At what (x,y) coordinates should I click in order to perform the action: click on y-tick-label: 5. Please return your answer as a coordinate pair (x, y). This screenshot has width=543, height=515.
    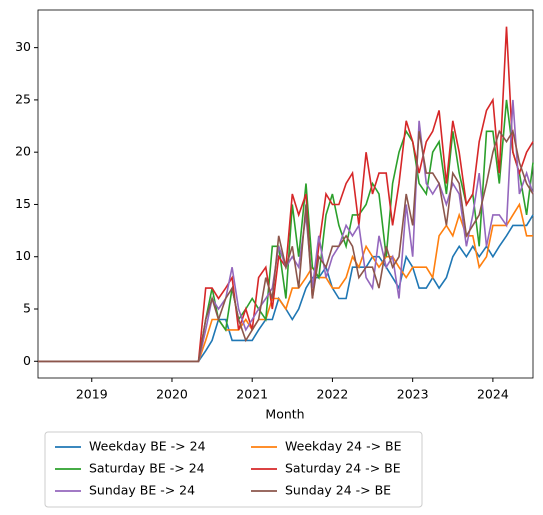
    Looking at the image, I should click on (27, 308).